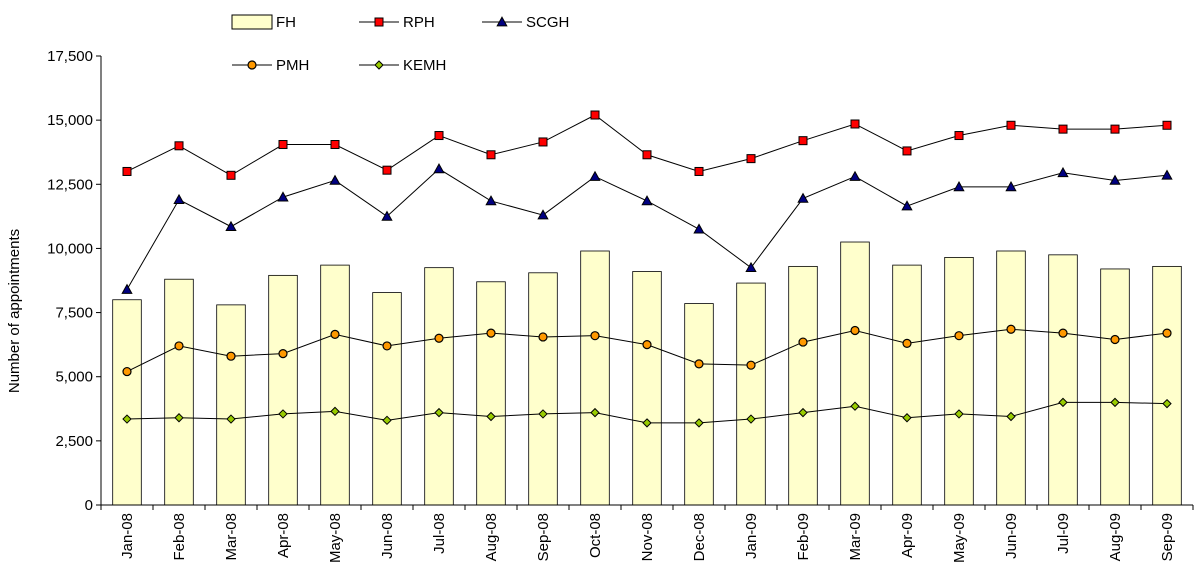 Image resolution: width=1202 pixels, height=576 pixels. Describe the element at coordinates (70, 248) in the screenshot. I see `y-tick-label: 10,000` at that location.